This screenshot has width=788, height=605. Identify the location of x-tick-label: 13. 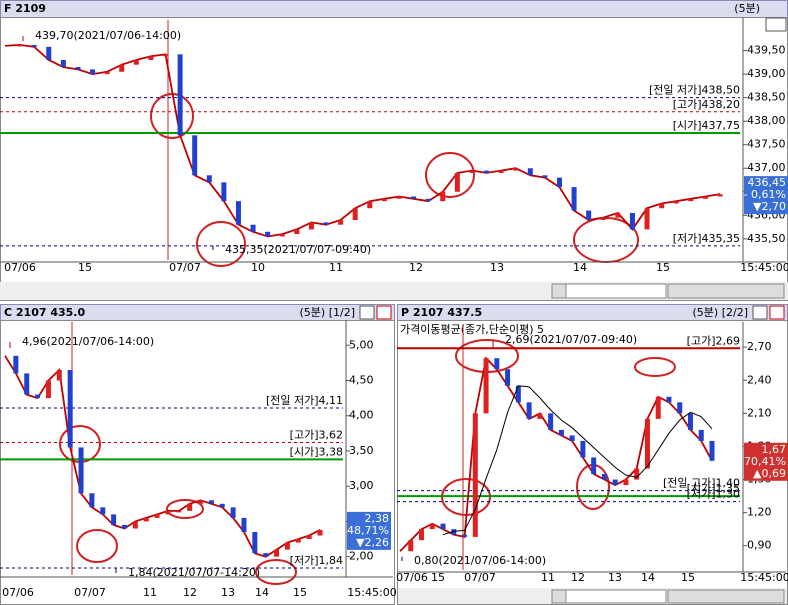
(228, 592).